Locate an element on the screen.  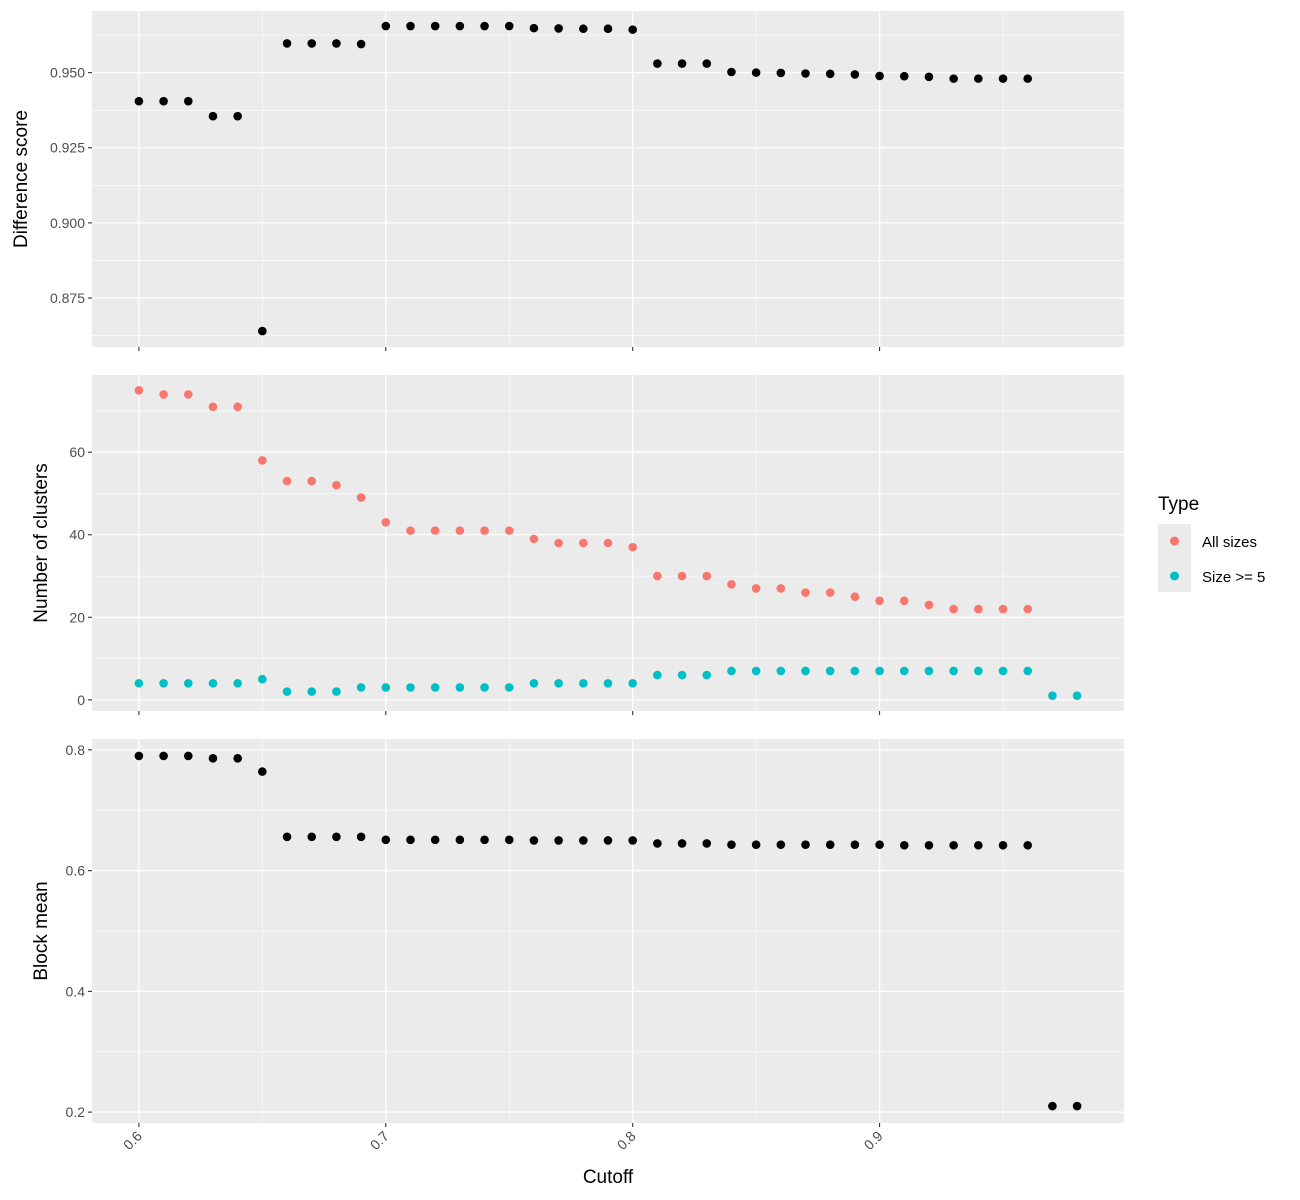
y-tick-label: 0.925 is located at coordinates (67, 148).